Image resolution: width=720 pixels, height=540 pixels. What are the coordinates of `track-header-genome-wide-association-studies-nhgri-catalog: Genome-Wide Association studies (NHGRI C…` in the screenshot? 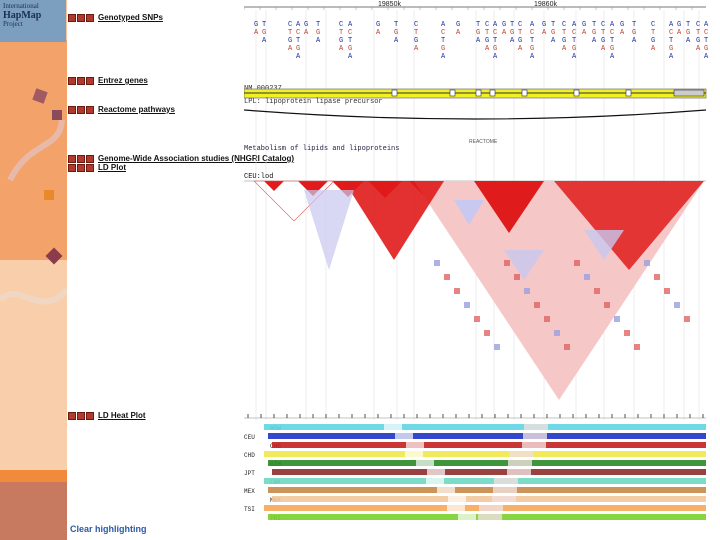 It's located at (181, 158).